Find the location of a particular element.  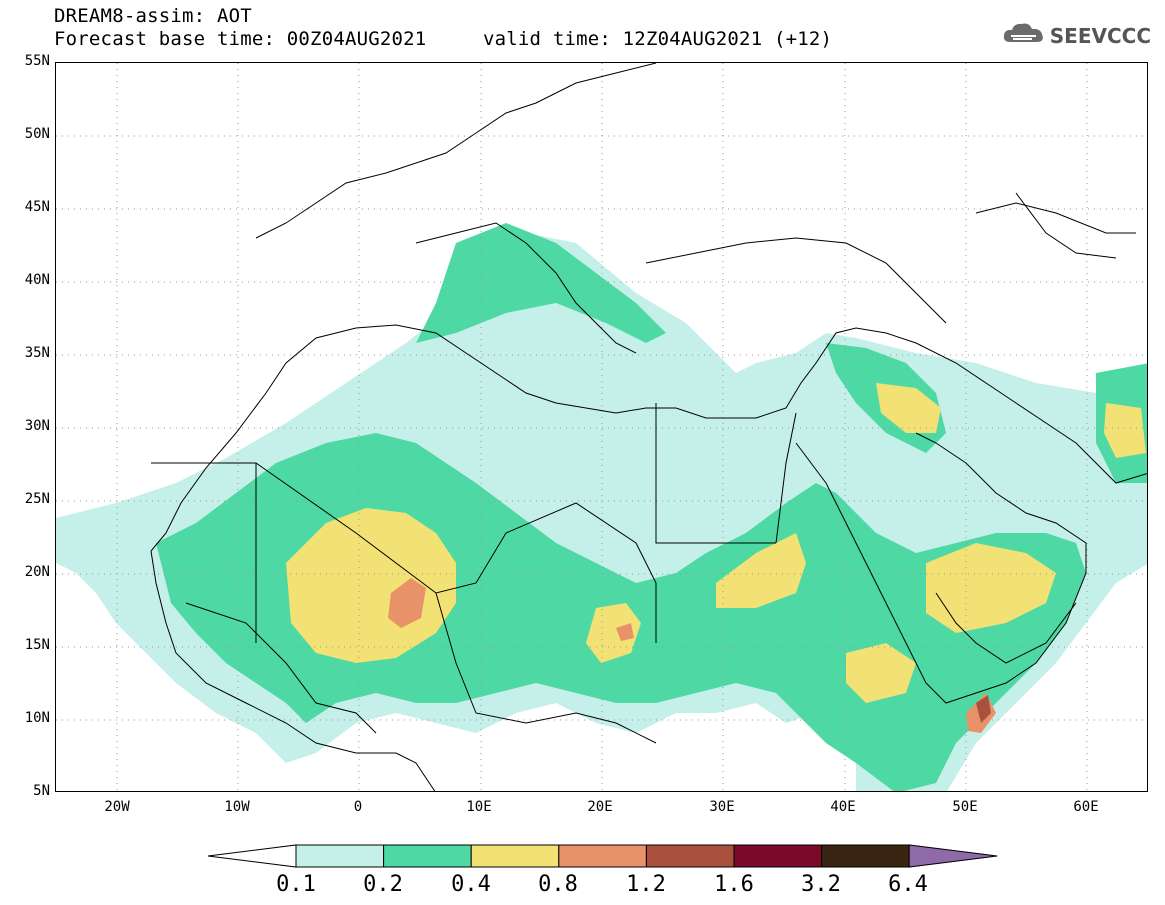

colorbar-label: 0.4 is located at coordinates (471, 884).